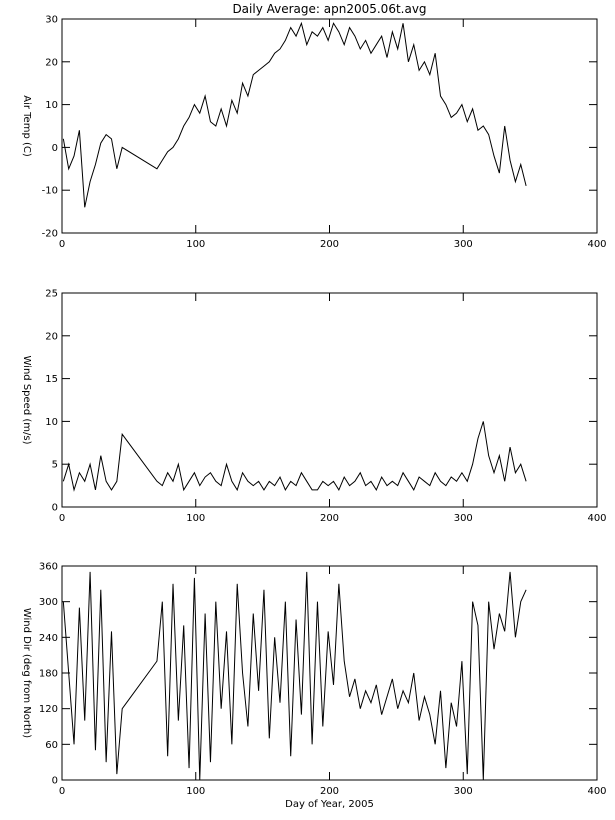 The width and height of the screenshot is (615, 820). I want to click on chart-title: Daily Average: apn2005.06t.avg, so click(329, 9).